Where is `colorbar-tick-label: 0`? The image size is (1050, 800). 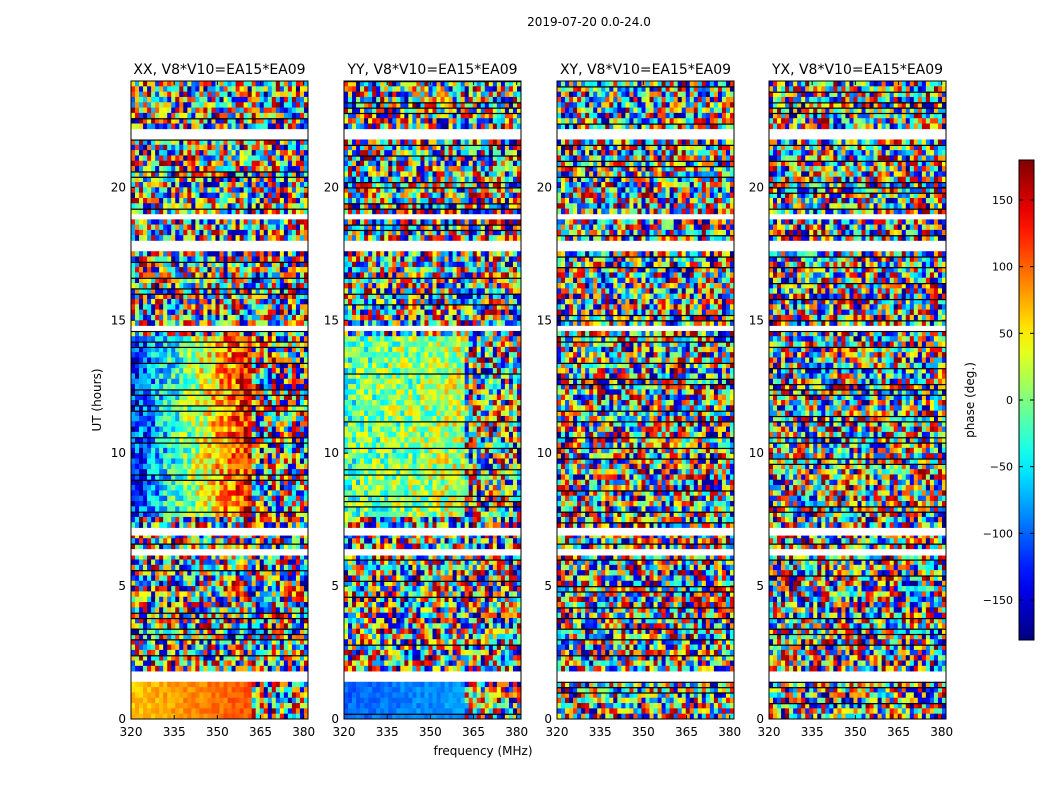
colorbar-tick-label: 0 is located at coordinates (1009, 400).